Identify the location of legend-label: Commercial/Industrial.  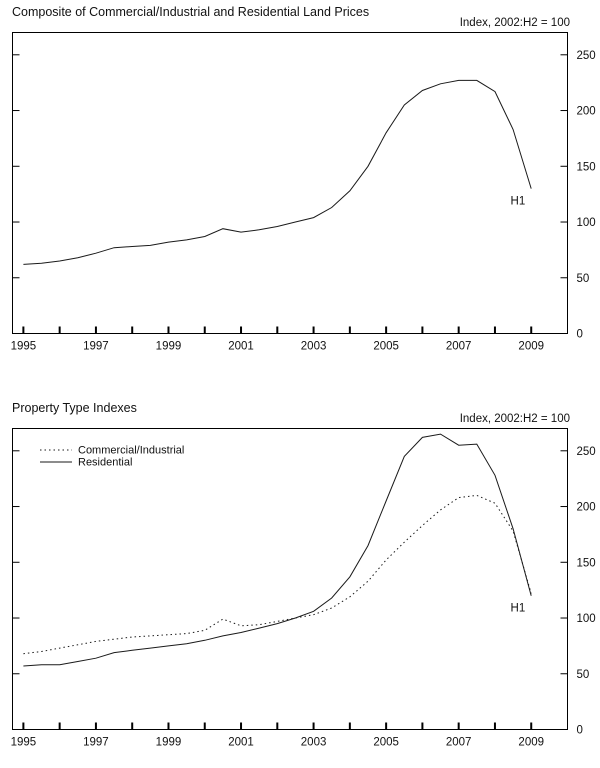
(131, 451).